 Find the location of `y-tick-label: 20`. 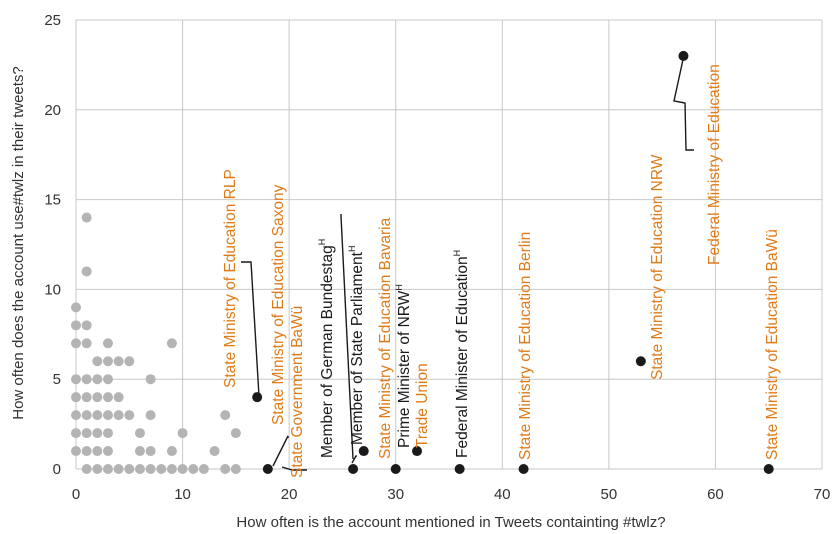

y-tick-label: 20 is located at coordinates (52, 110).